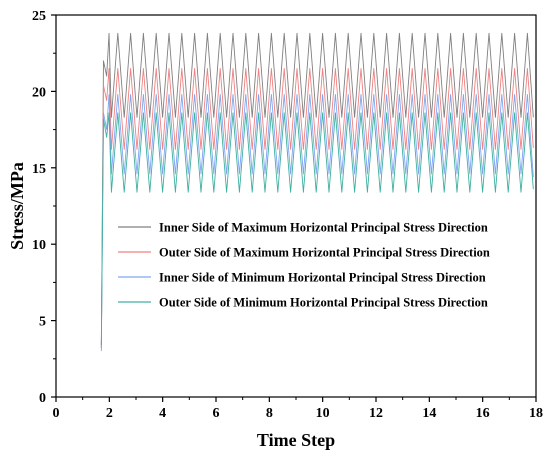 The width and height of the screenshot is (550, 461). What do you see at coordinates (216, 413) in the screenshot?
I see `x-tick-label: 6` at bounding box center [216, 413].